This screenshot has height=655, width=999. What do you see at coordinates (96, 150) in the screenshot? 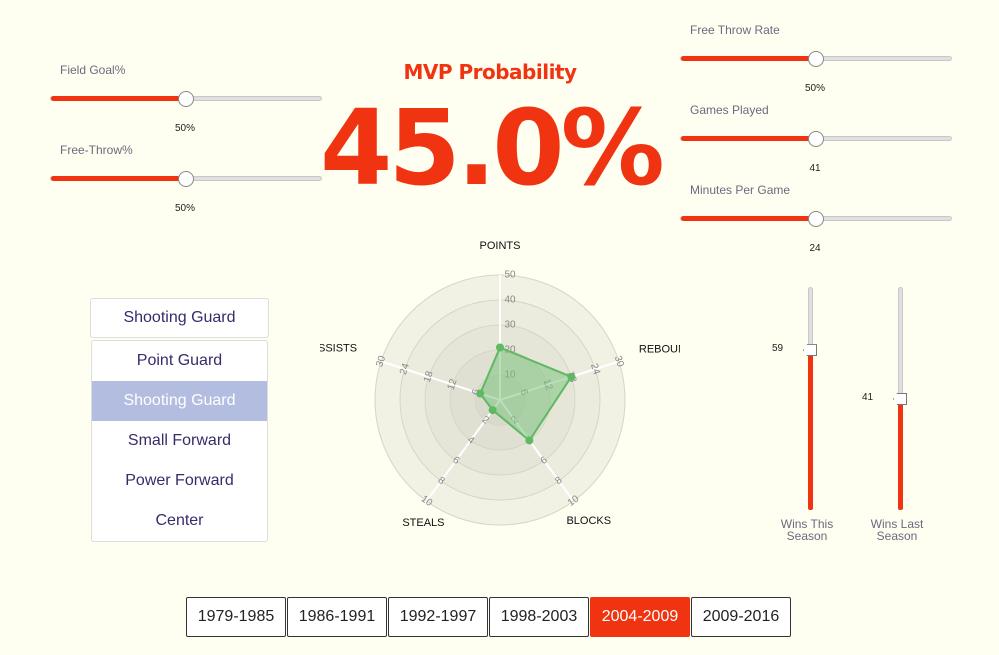
I see `free-throw-label: Free-Throw%` at bounding box center [96, 150].